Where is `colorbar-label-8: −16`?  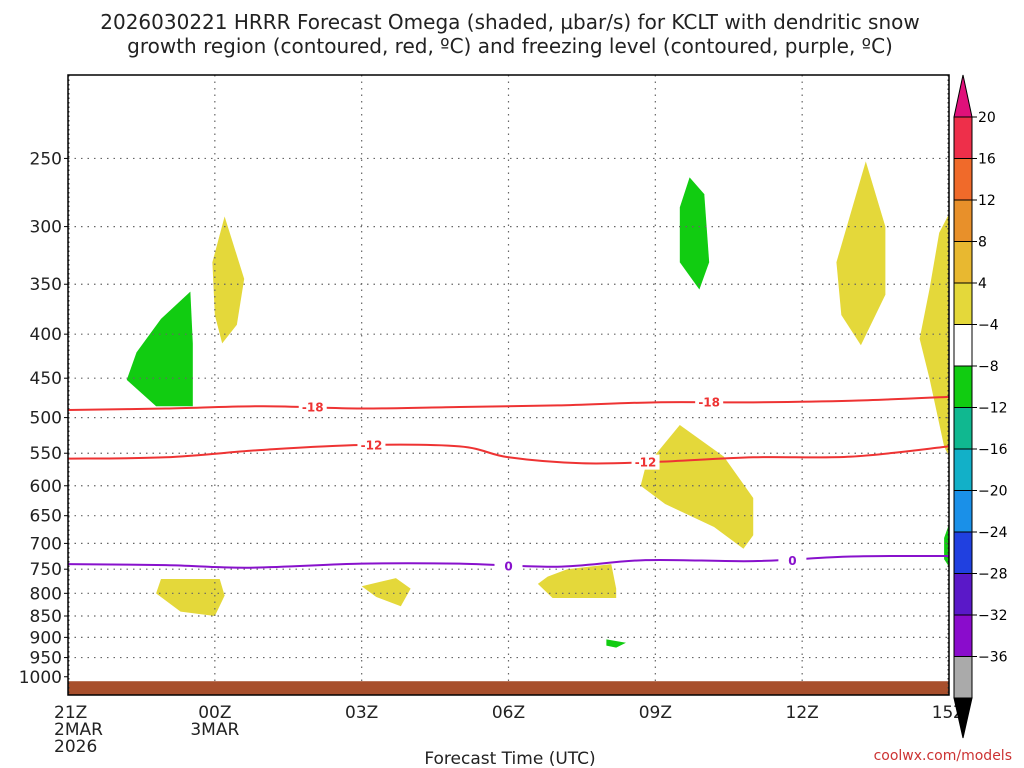
colorbar-label-8: −16 is located at coordinates (993, 450).